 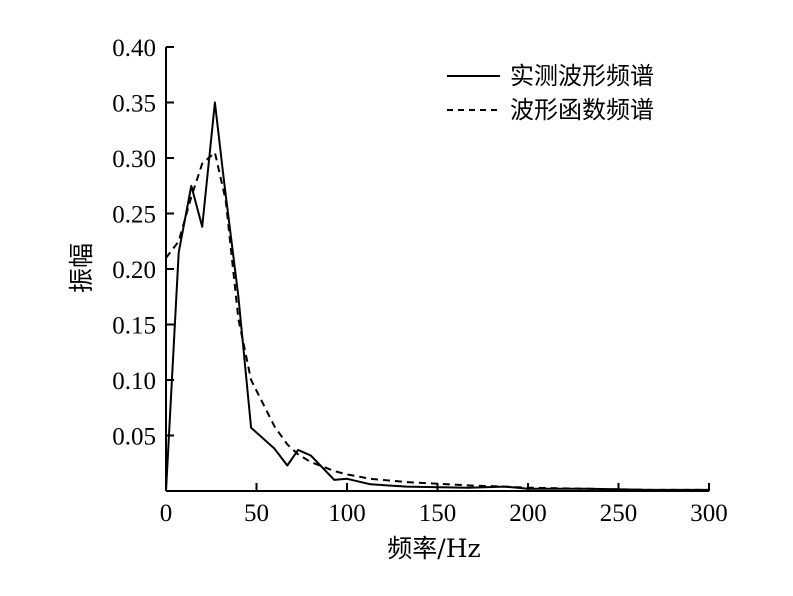 What do you see at coordinates (134, 437) in the screenshot?
I see `y-tick-label: 0.05` at bounding box center [134, 437].